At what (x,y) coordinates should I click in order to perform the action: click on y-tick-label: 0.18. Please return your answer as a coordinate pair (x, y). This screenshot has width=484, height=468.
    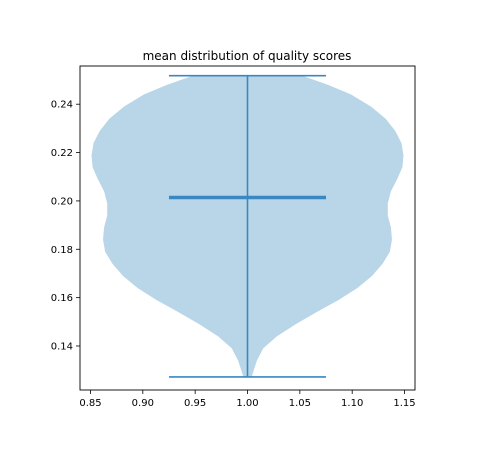
    Looking at the image, I should click on (62, 250).